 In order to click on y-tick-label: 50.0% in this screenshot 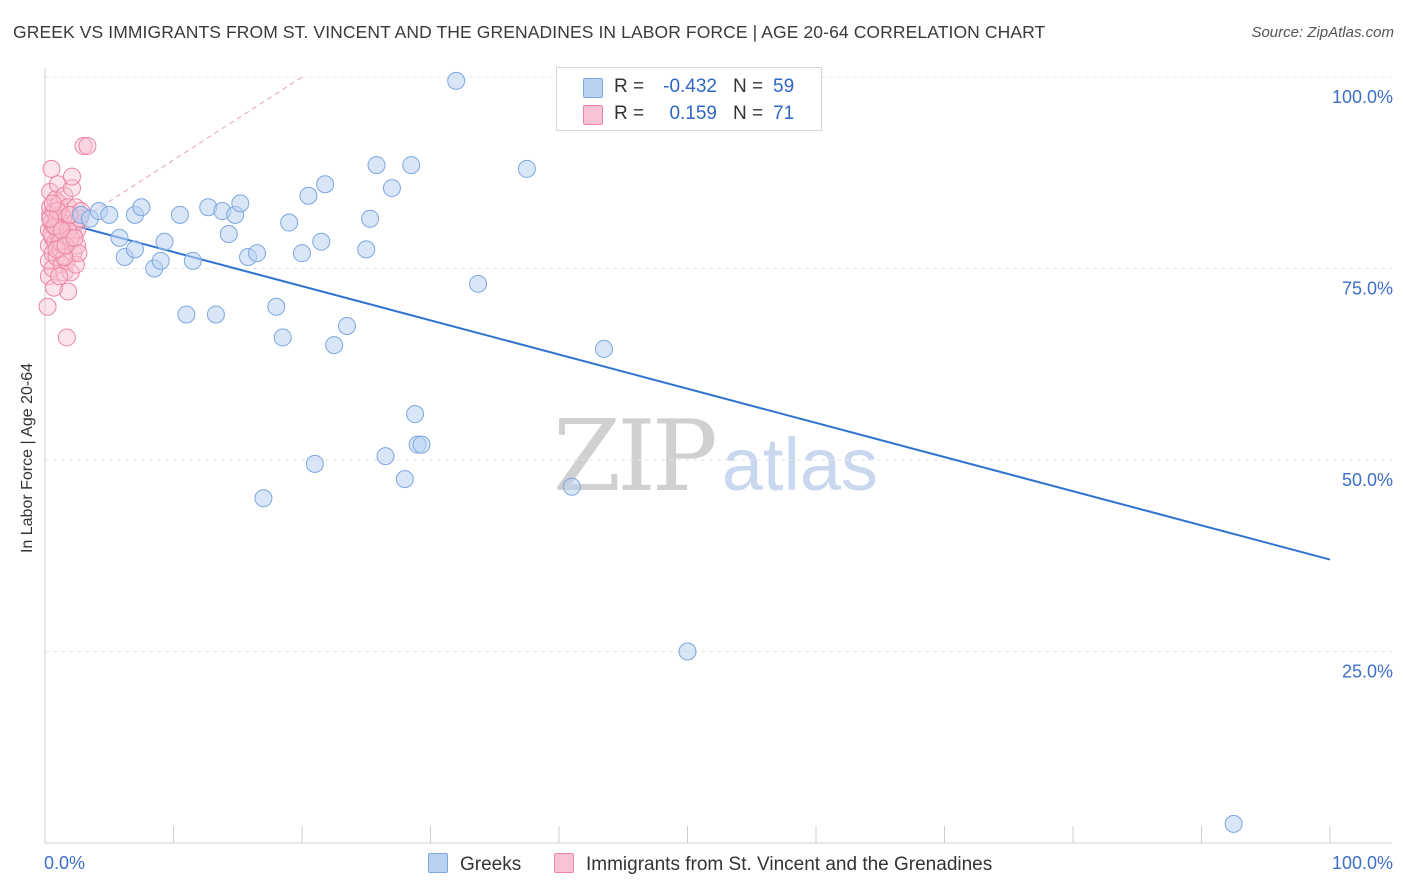, I will do `click(1367, 480)`.